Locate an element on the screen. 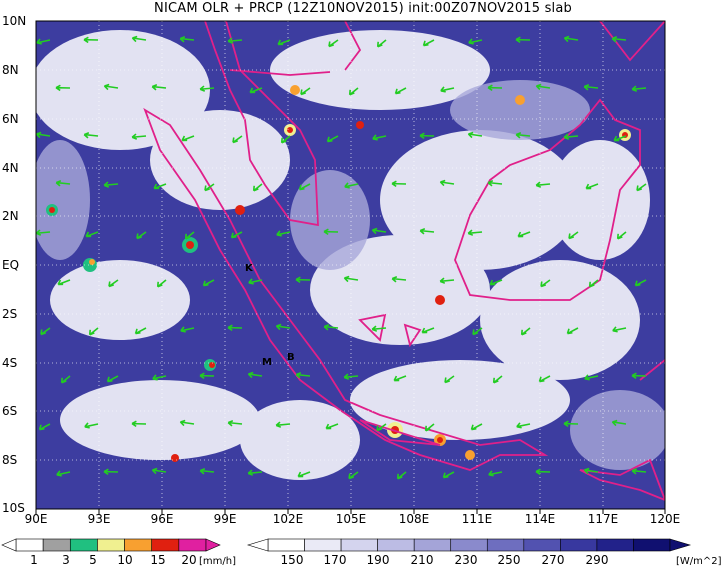 The height and width of the screenshot is (571, 726). legend-arrow-right is located at coordinates (213, 545).